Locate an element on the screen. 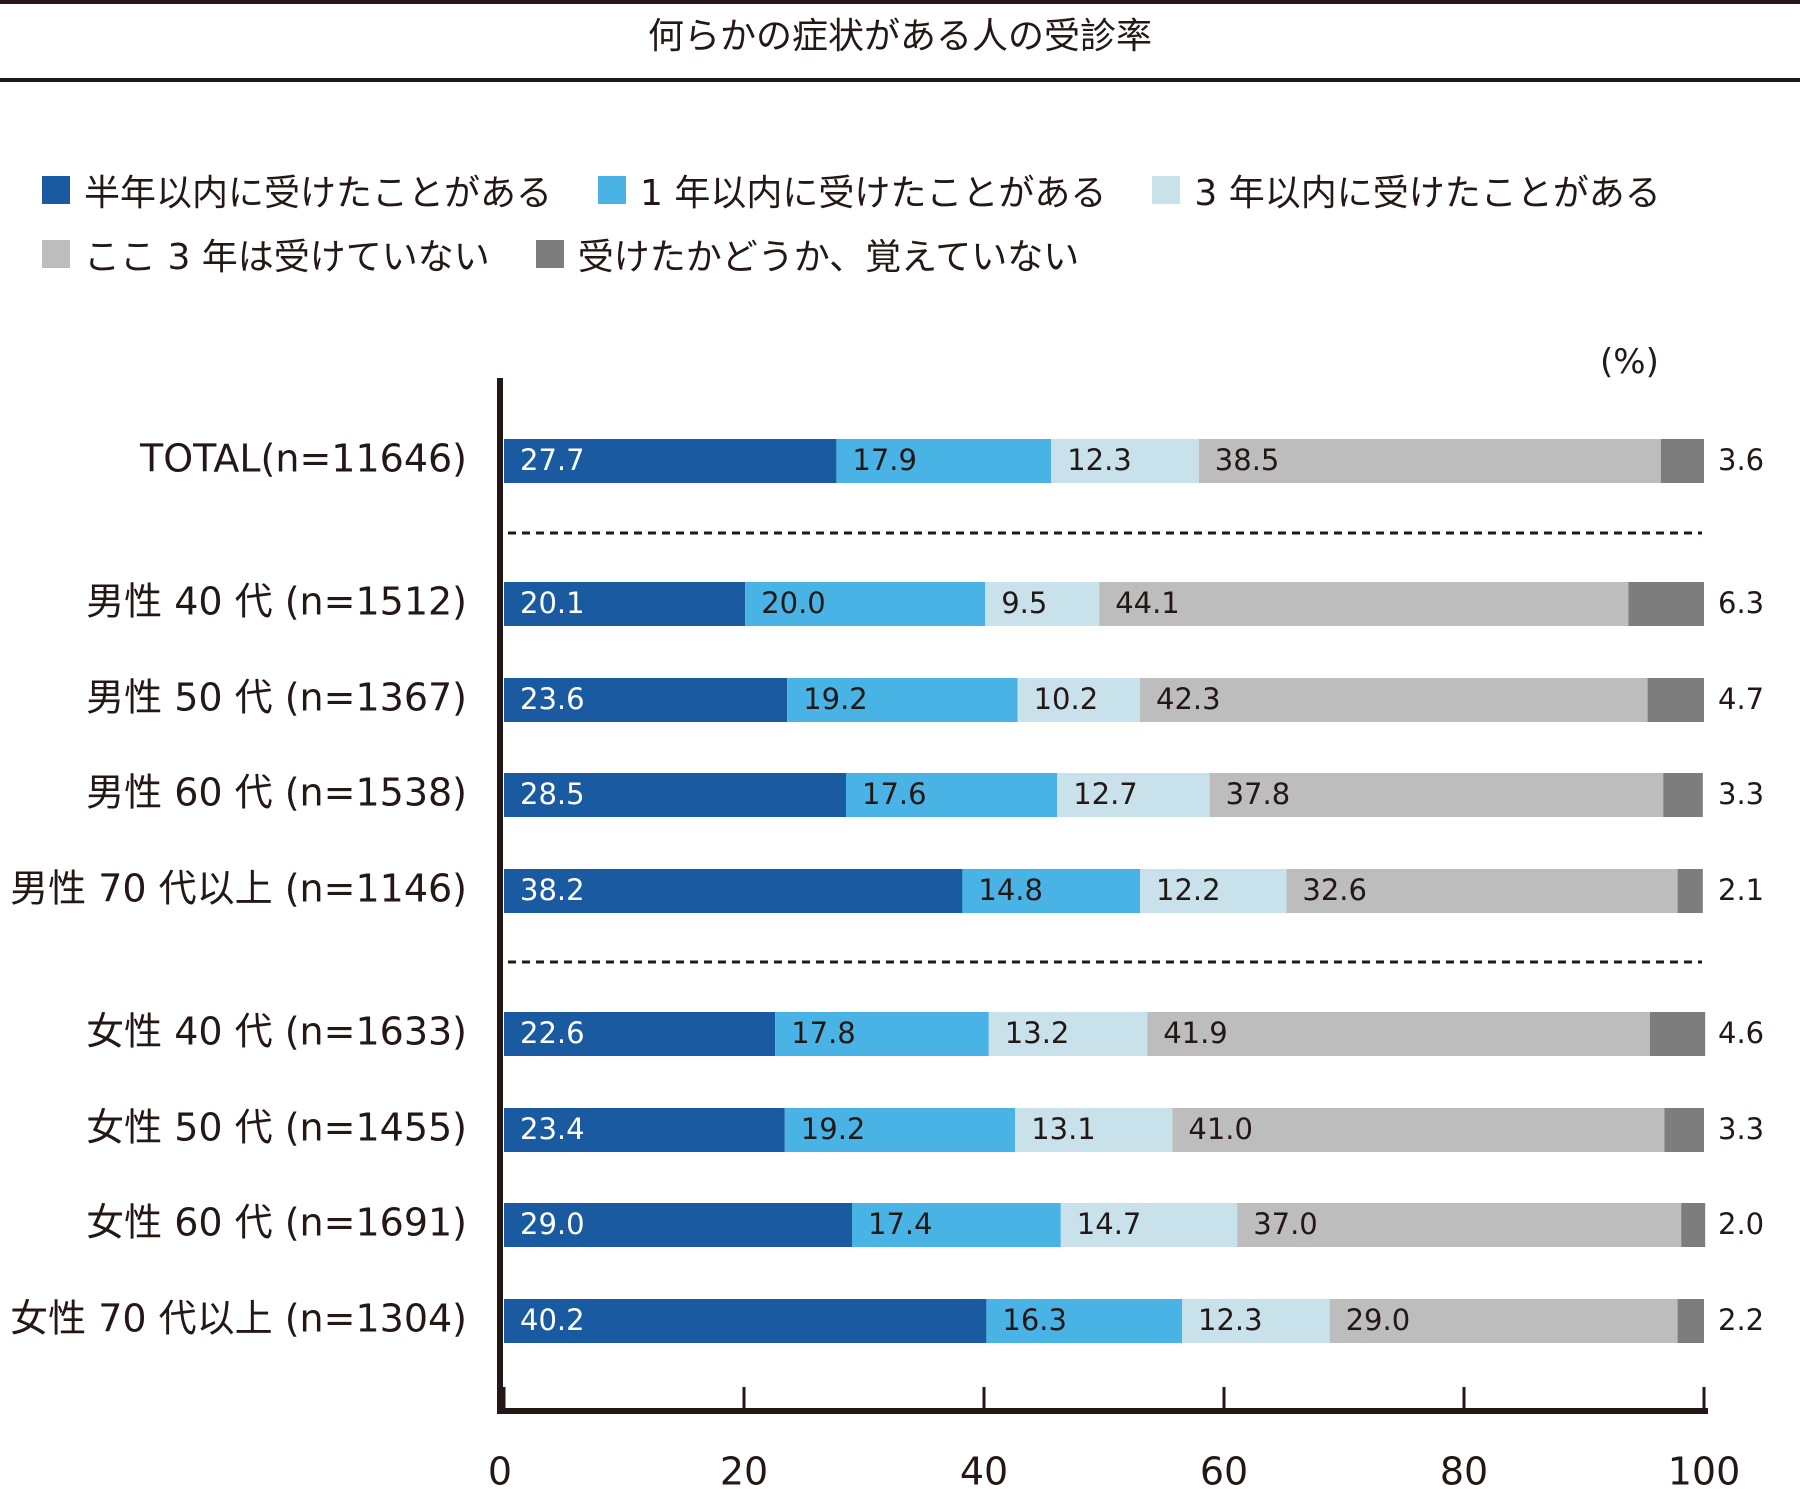  data-label: 40.2 is located at coordinates (552, 1320).